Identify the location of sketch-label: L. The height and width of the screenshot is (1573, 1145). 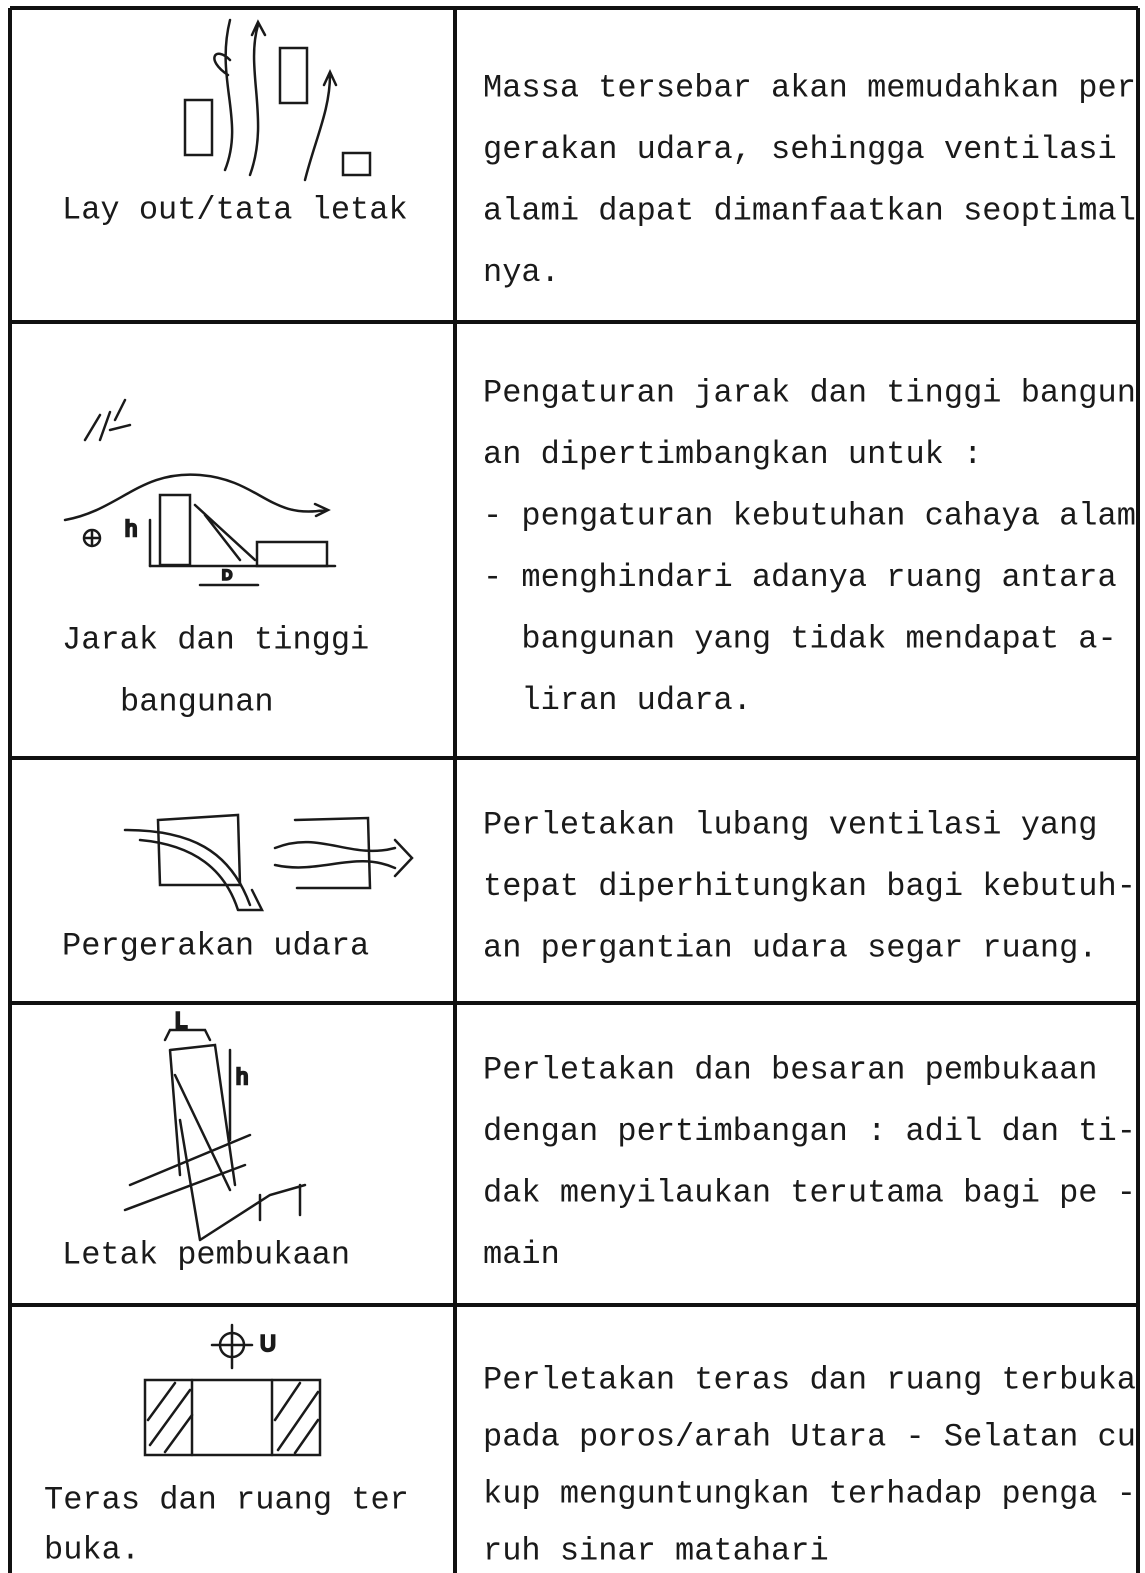
(181, 1020).